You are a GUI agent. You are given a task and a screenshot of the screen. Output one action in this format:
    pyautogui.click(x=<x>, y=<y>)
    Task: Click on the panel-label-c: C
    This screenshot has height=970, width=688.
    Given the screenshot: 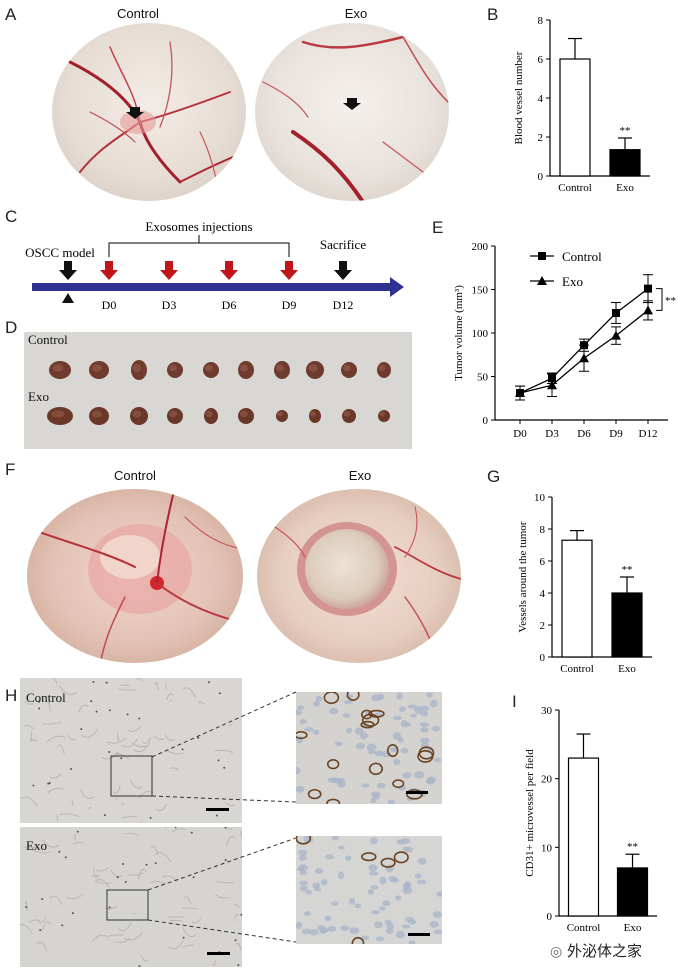 What is the action you would take?
    pyautogui.click(x=11, y=216)
    